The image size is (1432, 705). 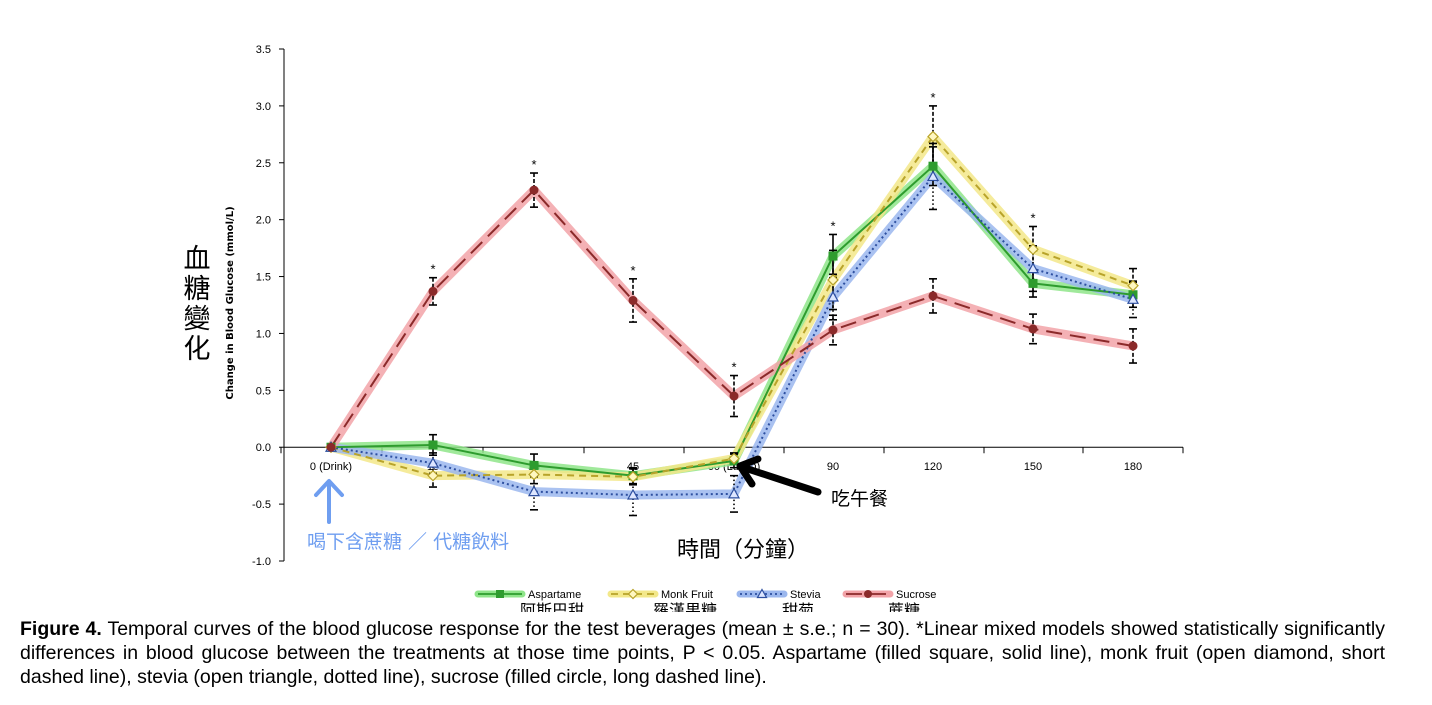 I want to click on x-tick-label: 90, so click(x=833, y=467).